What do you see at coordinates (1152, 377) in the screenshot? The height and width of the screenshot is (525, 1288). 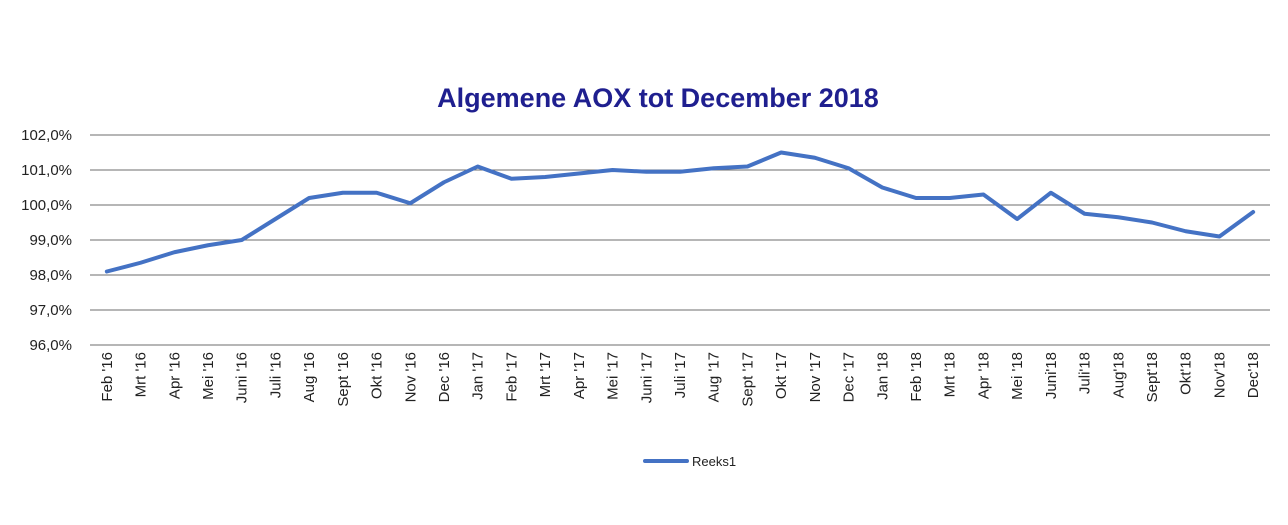 I see `x-tick-label: Sept'18` at bounding box center [1152, 377].